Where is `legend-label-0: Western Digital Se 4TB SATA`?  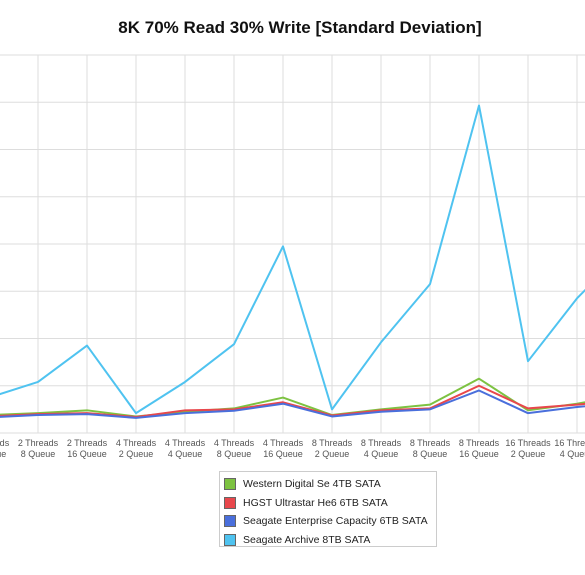 legend-label-0: Western Digital Se 4TB SATA is located at coordinates (312, 484).